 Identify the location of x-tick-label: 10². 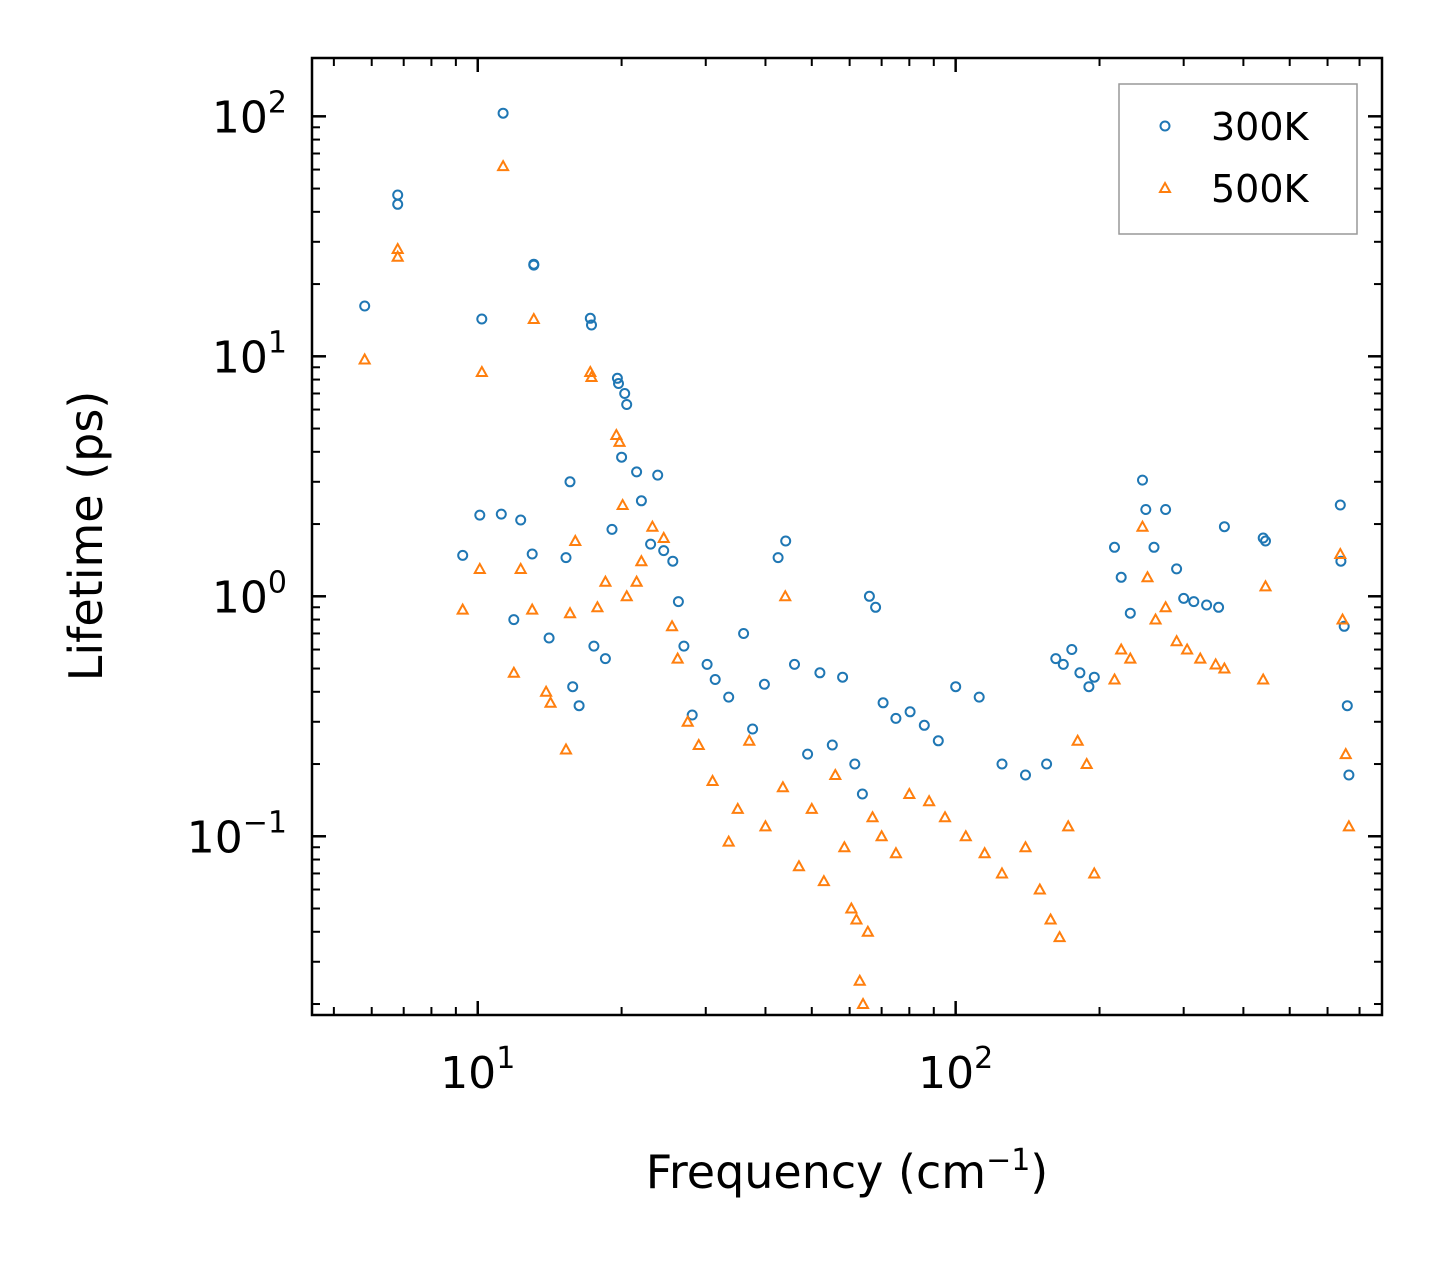
(955, 1070).